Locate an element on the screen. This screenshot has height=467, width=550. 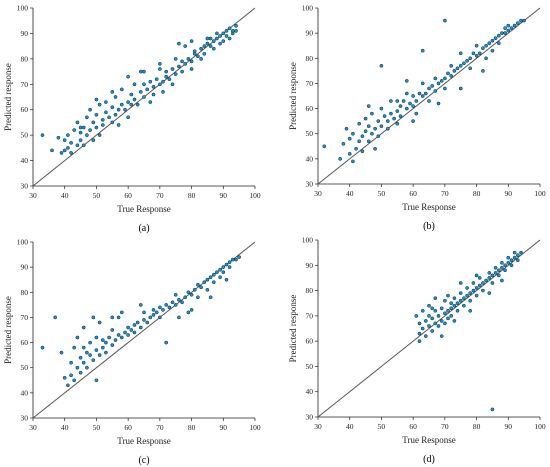
y-tick-label: 90 is located at coordinates (25, 33).